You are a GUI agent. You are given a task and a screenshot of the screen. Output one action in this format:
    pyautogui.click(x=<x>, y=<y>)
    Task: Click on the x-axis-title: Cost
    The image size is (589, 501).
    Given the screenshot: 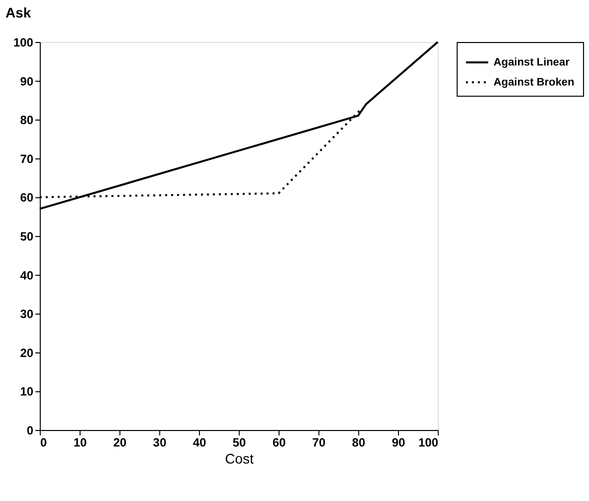 What is the action you would take?
    pyautogui.click(x=239, y=458)
    